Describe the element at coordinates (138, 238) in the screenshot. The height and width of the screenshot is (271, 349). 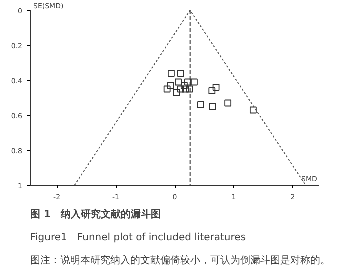
I see `text: Figure1 Funnel plot of included literatures` at that location.